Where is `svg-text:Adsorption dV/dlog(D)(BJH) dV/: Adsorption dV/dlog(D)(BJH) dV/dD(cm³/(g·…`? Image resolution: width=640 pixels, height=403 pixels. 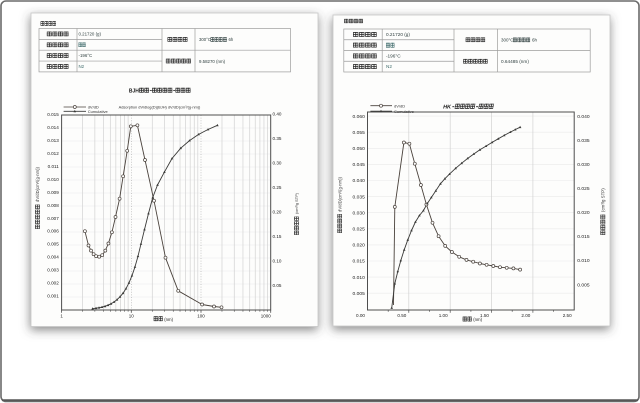 svg-text:Adsorption dV/dlog(D)(BJH) dV/: Adsorption dV/dlog(D)(BJH) dV/dD(cm³/(g·… is located at coordinates (160, 107).